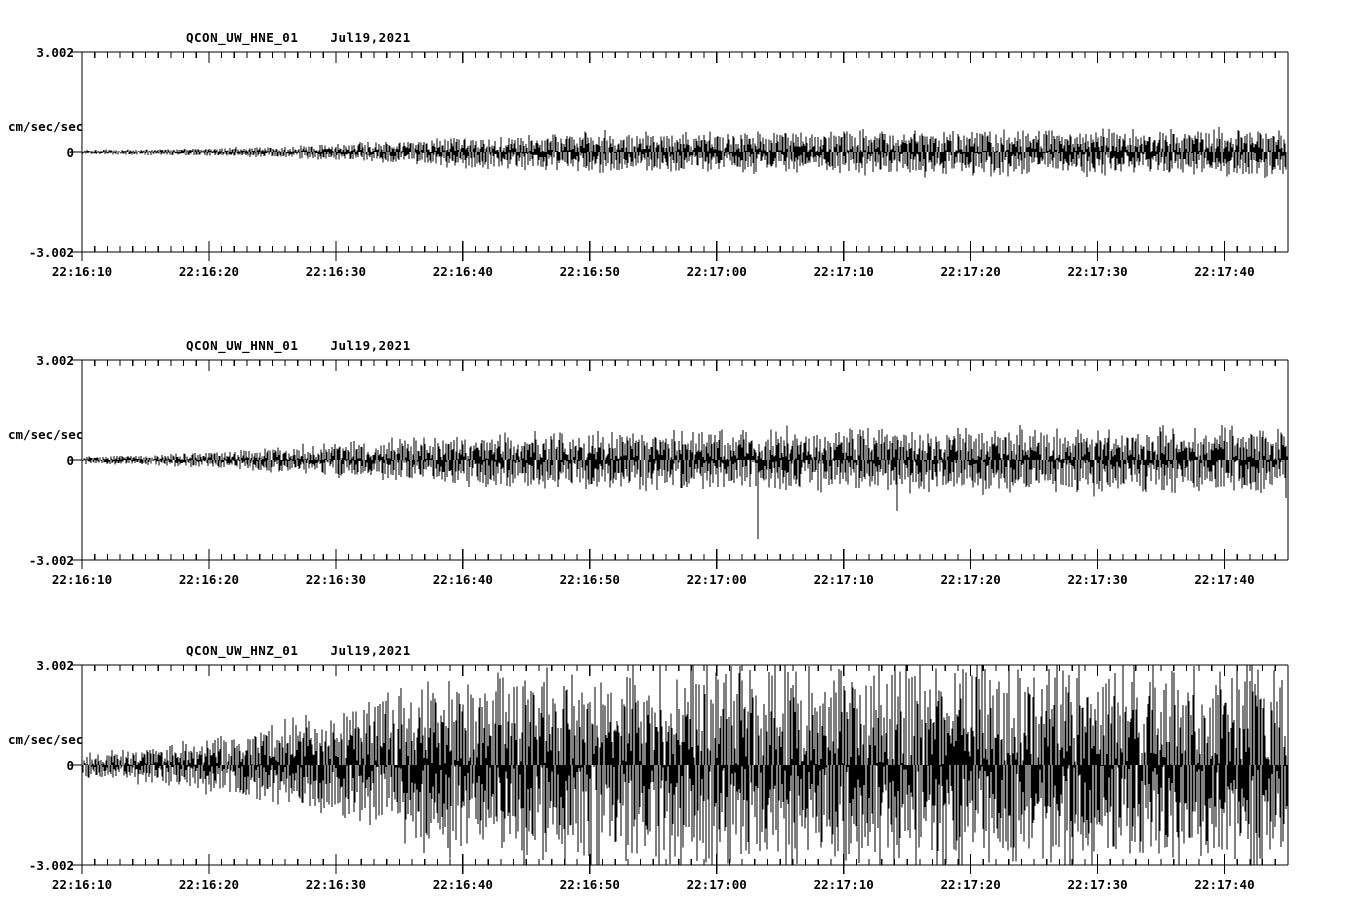 The width and height of the screenshot is (1358, 924). What do you see at coordinates (298, 37) in the screenshot?
I see `panel-title-hne: QCON_UW_HNE_01 Jul19,2021` at bounding box center [298, 37].